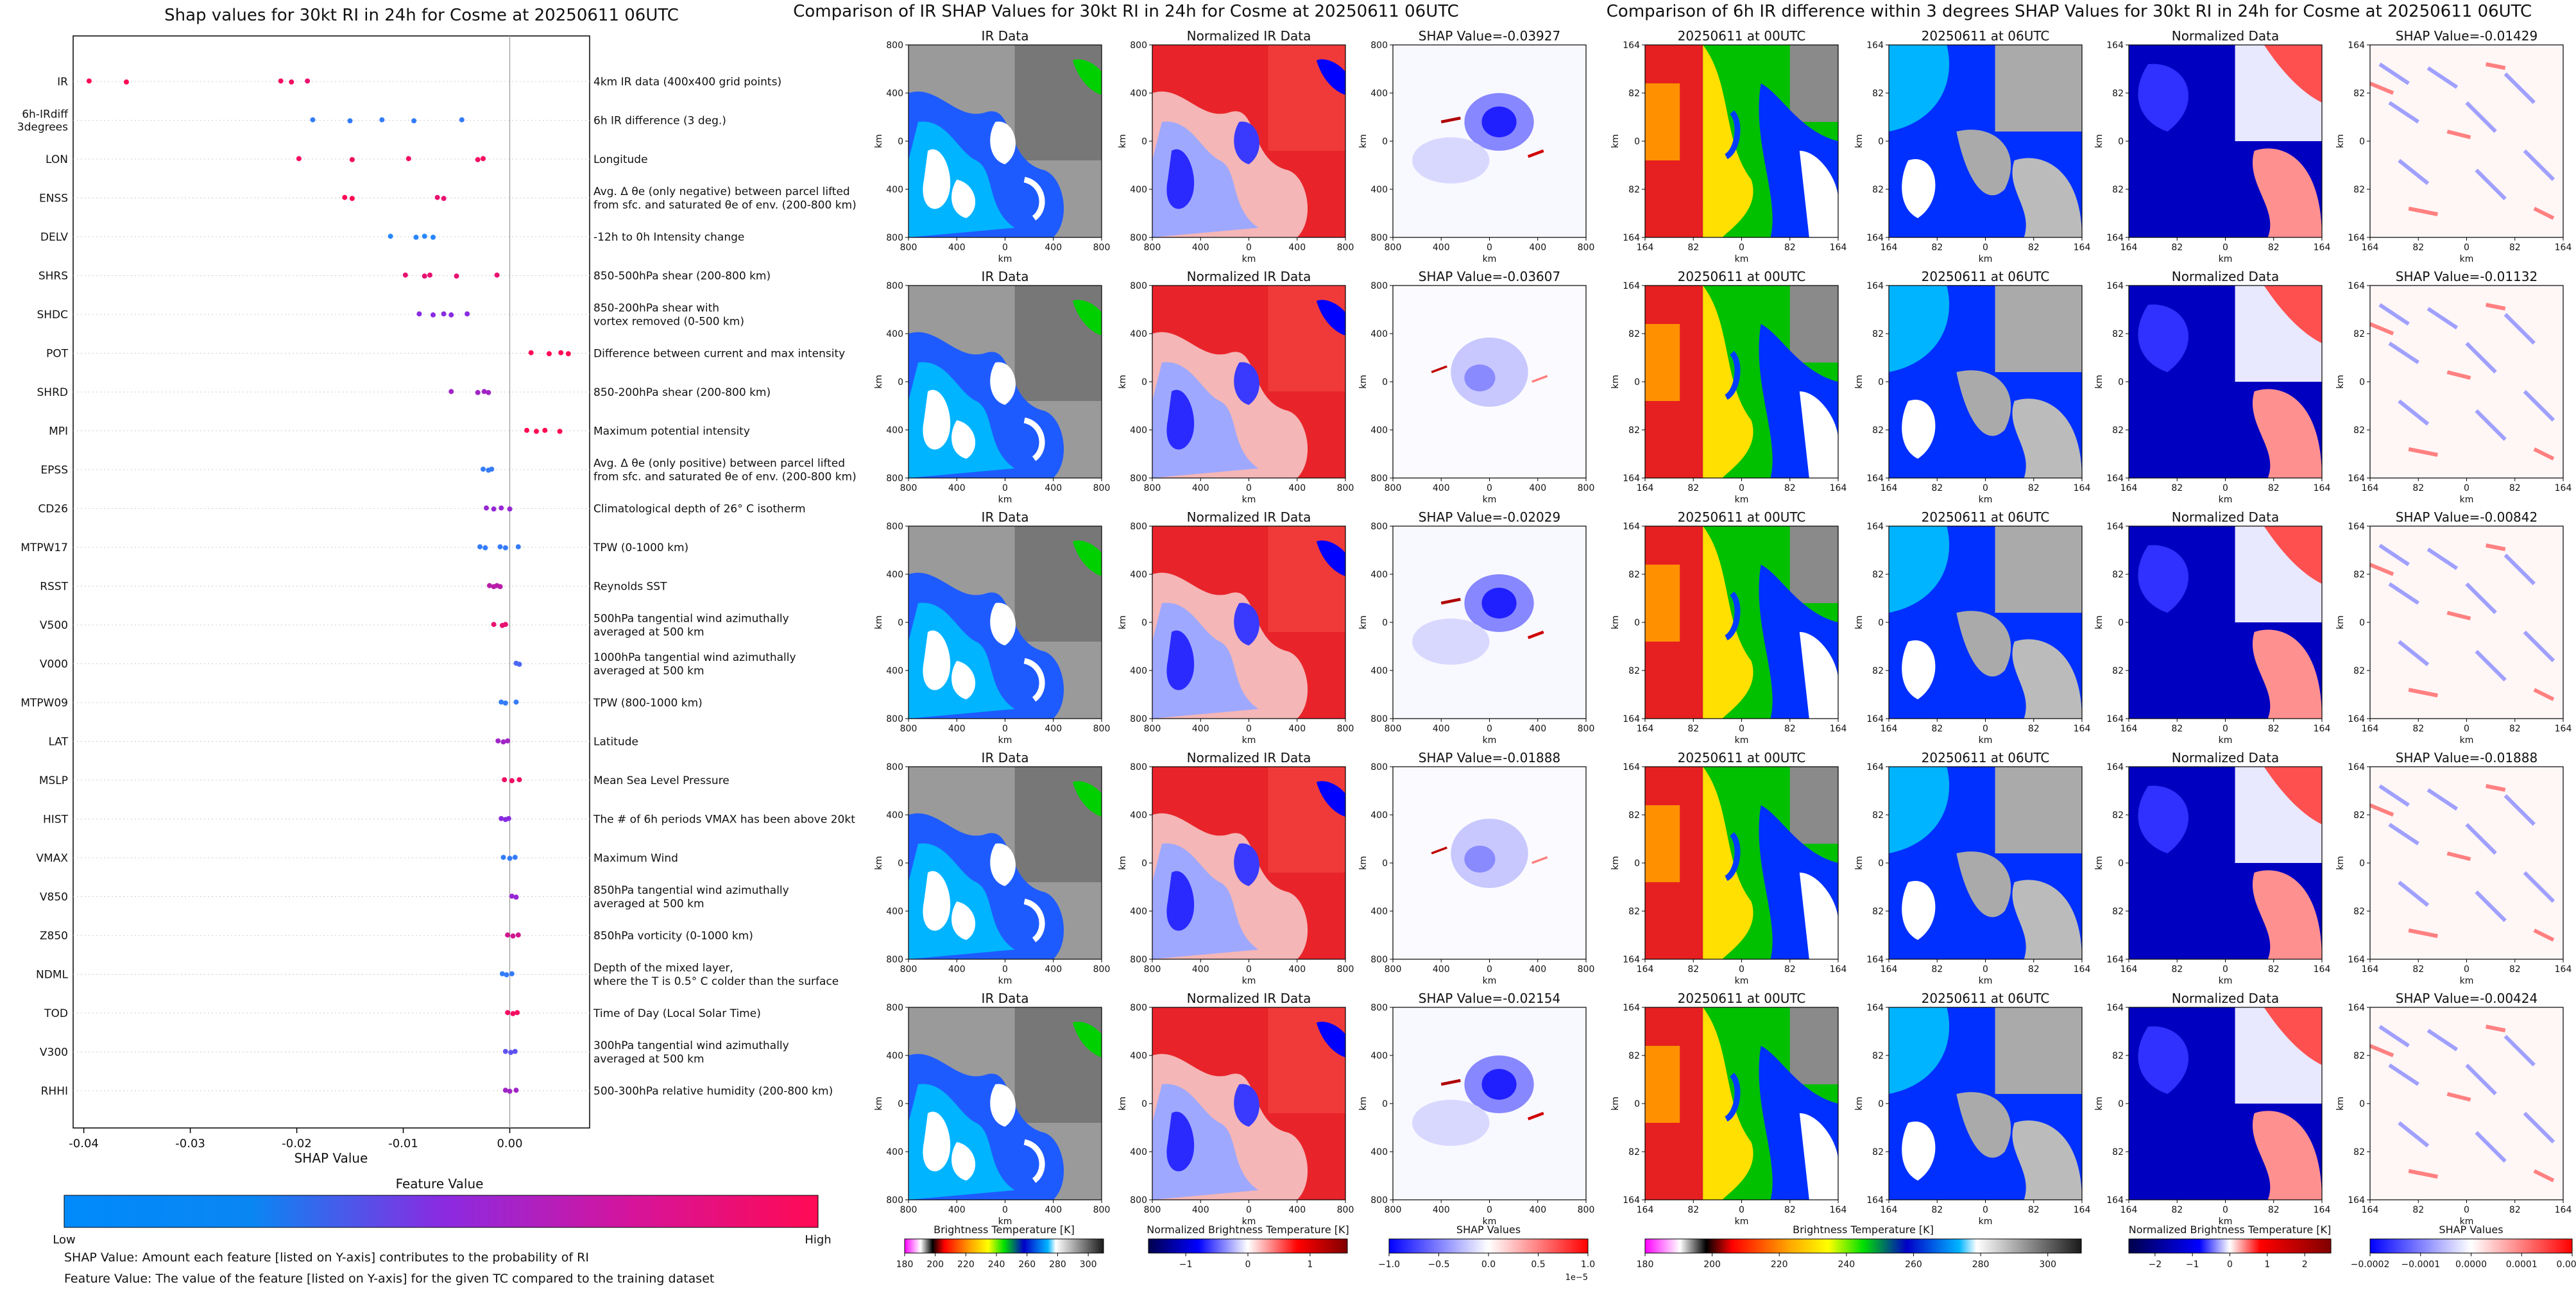 The width and height of the screenshot is (2576, 1289). What do you see at coordinates (1488, 1230) in the screenshot?
I see `colorbar-label: SHAP Values` at bounding box center [1488, 1230].